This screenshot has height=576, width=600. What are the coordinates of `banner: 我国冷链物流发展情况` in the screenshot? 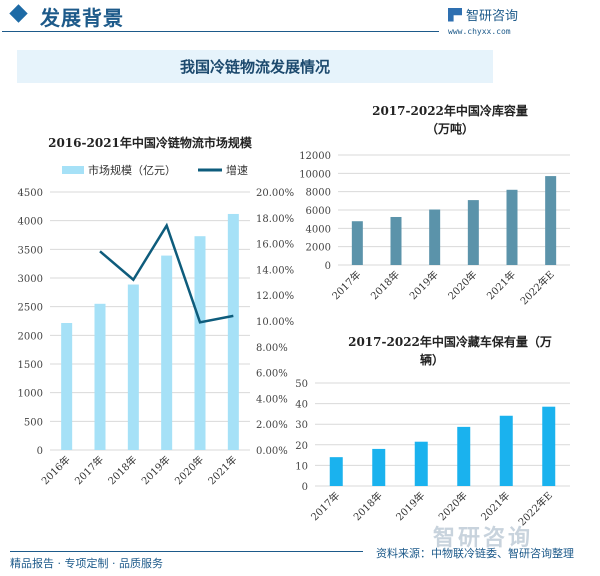 It's located at (255, 66).